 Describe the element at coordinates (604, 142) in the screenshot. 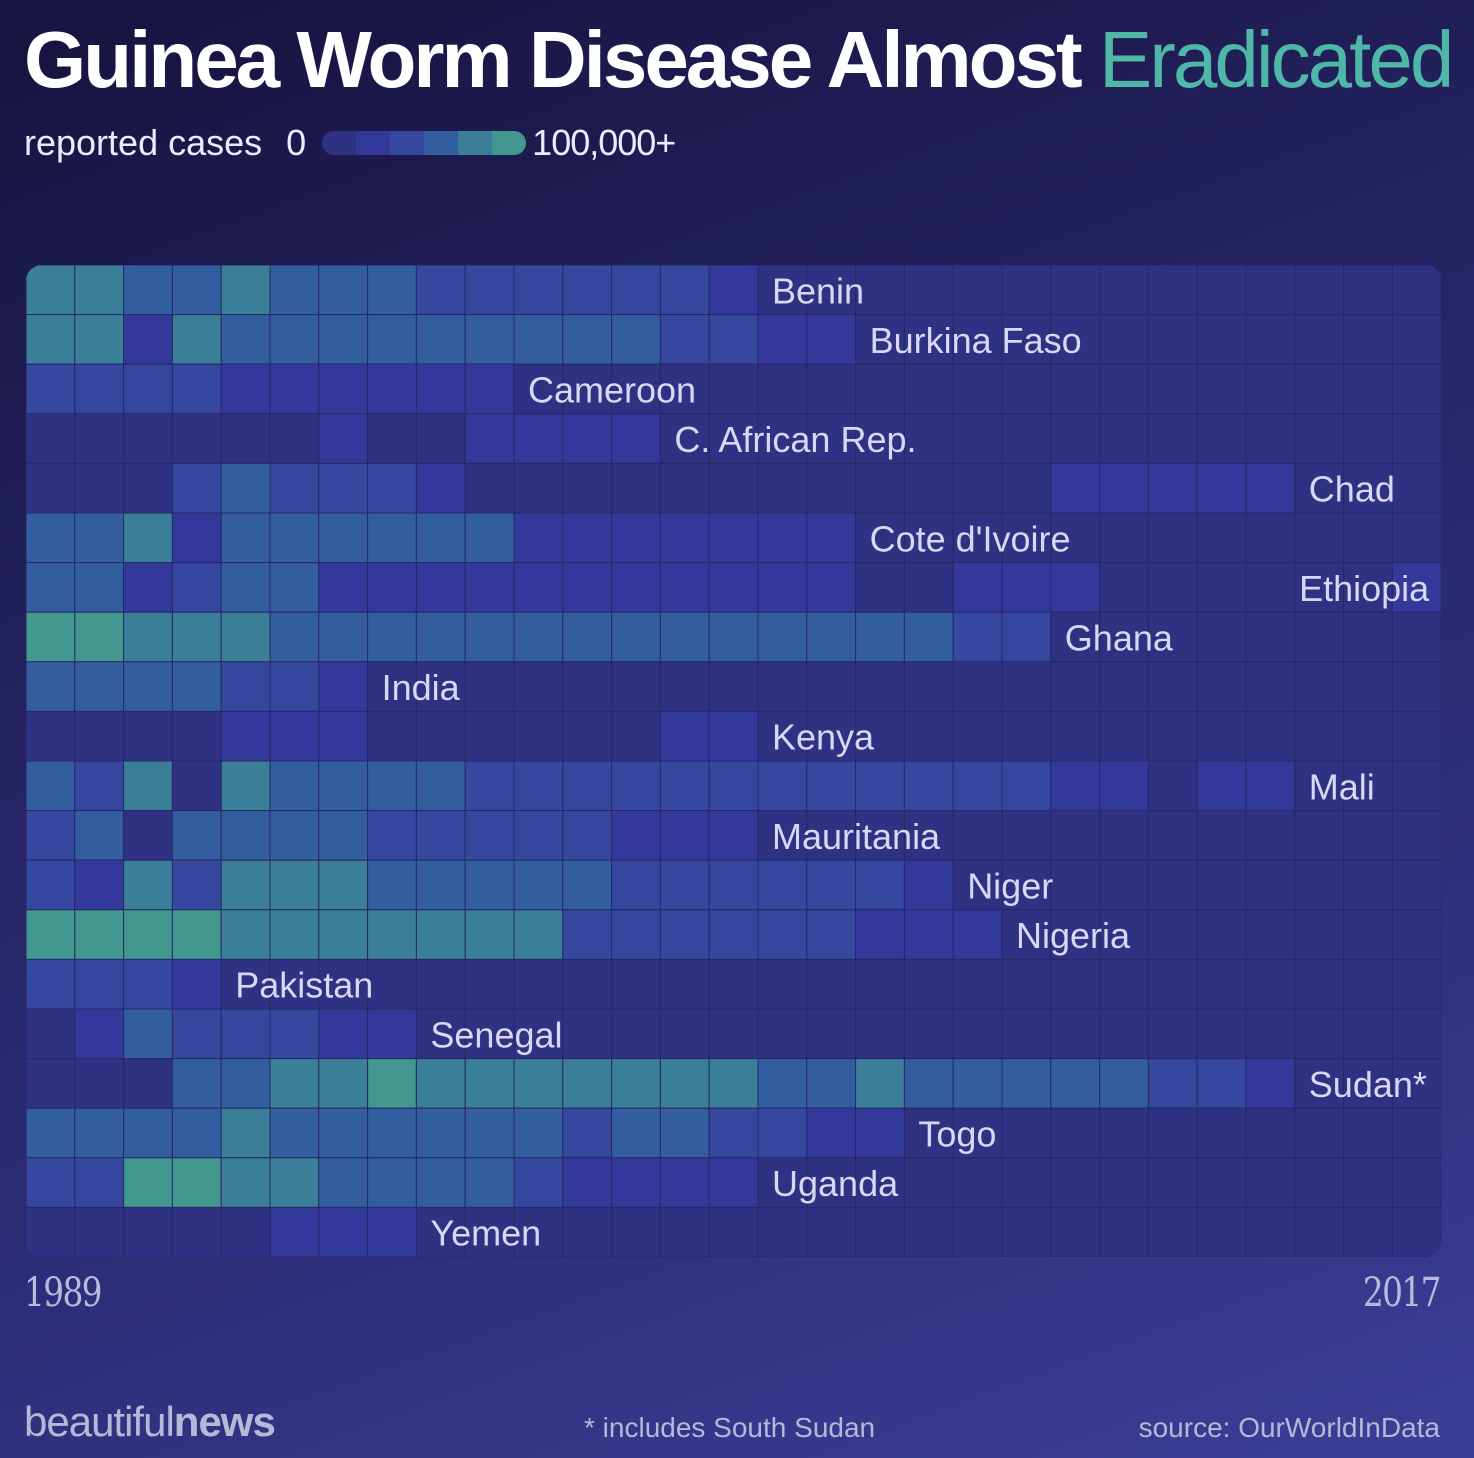

I see `legend-max: 100,000+` at that location.